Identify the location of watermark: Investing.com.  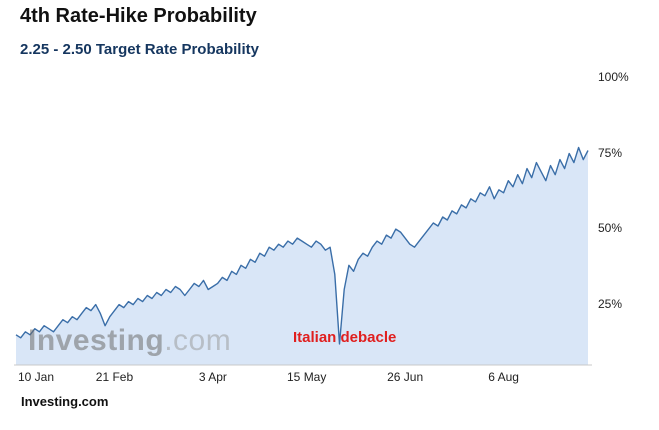
(129, 341).